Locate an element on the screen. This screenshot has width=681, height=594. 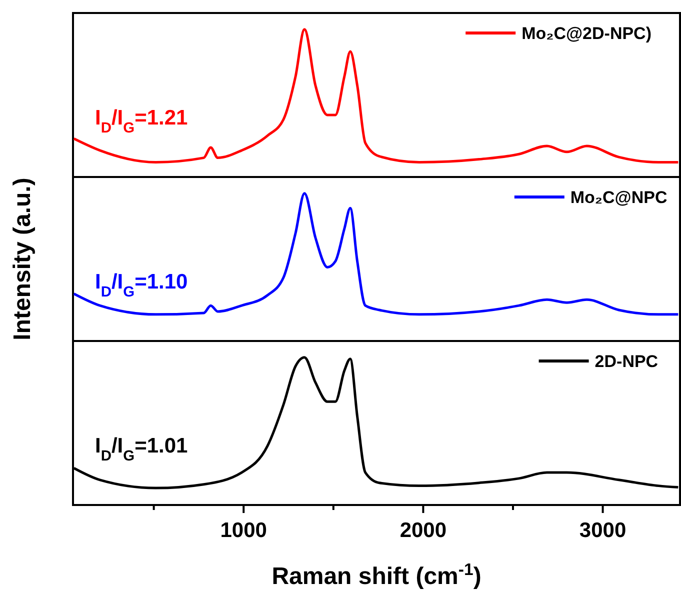
x-axis-title: Raman shift (cm$^{-1}$) is located at coordinates (377, 575).